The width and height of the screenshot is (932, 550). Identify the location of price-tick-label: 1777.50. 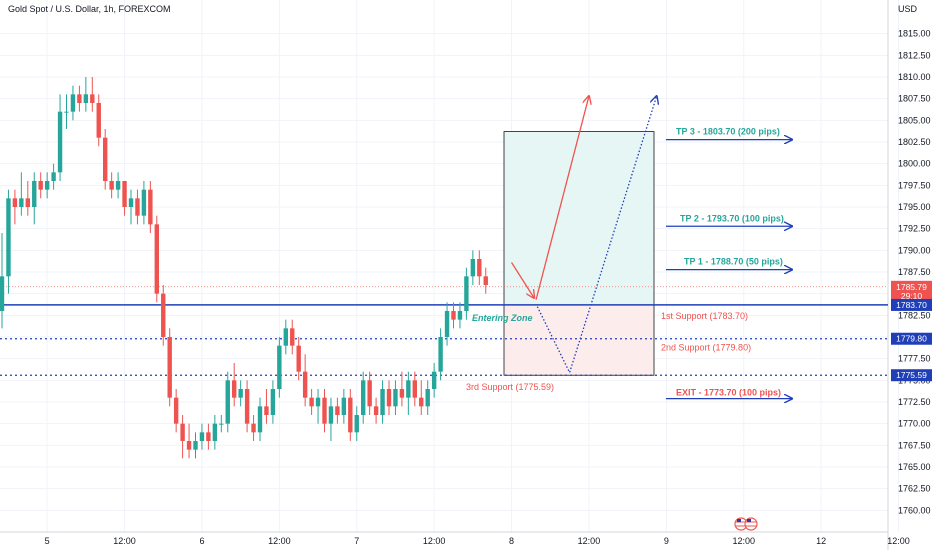
(914, 359).